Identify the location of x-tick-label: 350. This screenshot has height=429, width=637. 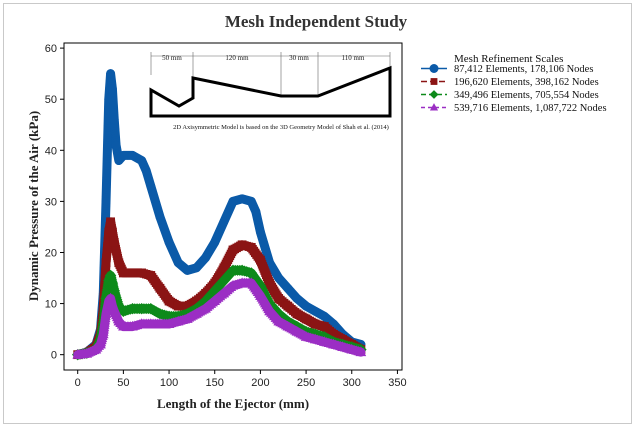
(397, 383).